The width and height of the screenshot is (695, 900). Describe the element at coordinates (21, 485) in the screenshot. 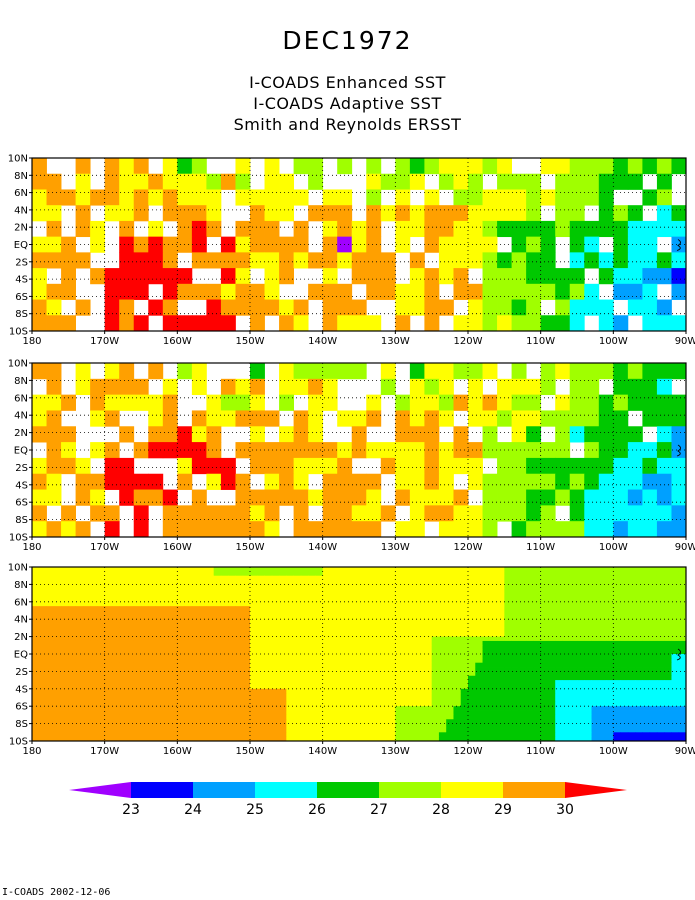

I see `y-tick-label: 4S` at that location.